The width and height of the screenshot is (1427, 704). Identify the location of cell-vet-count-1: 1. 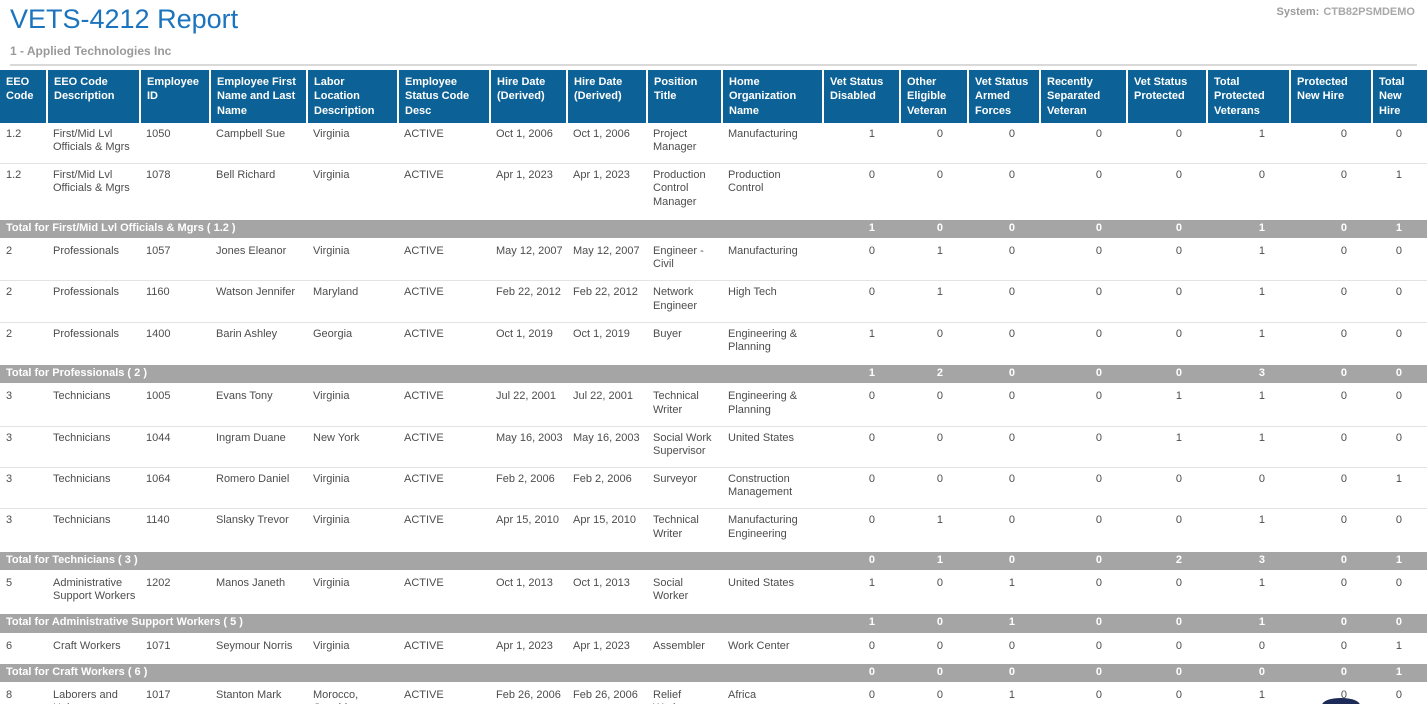
(934, 301).